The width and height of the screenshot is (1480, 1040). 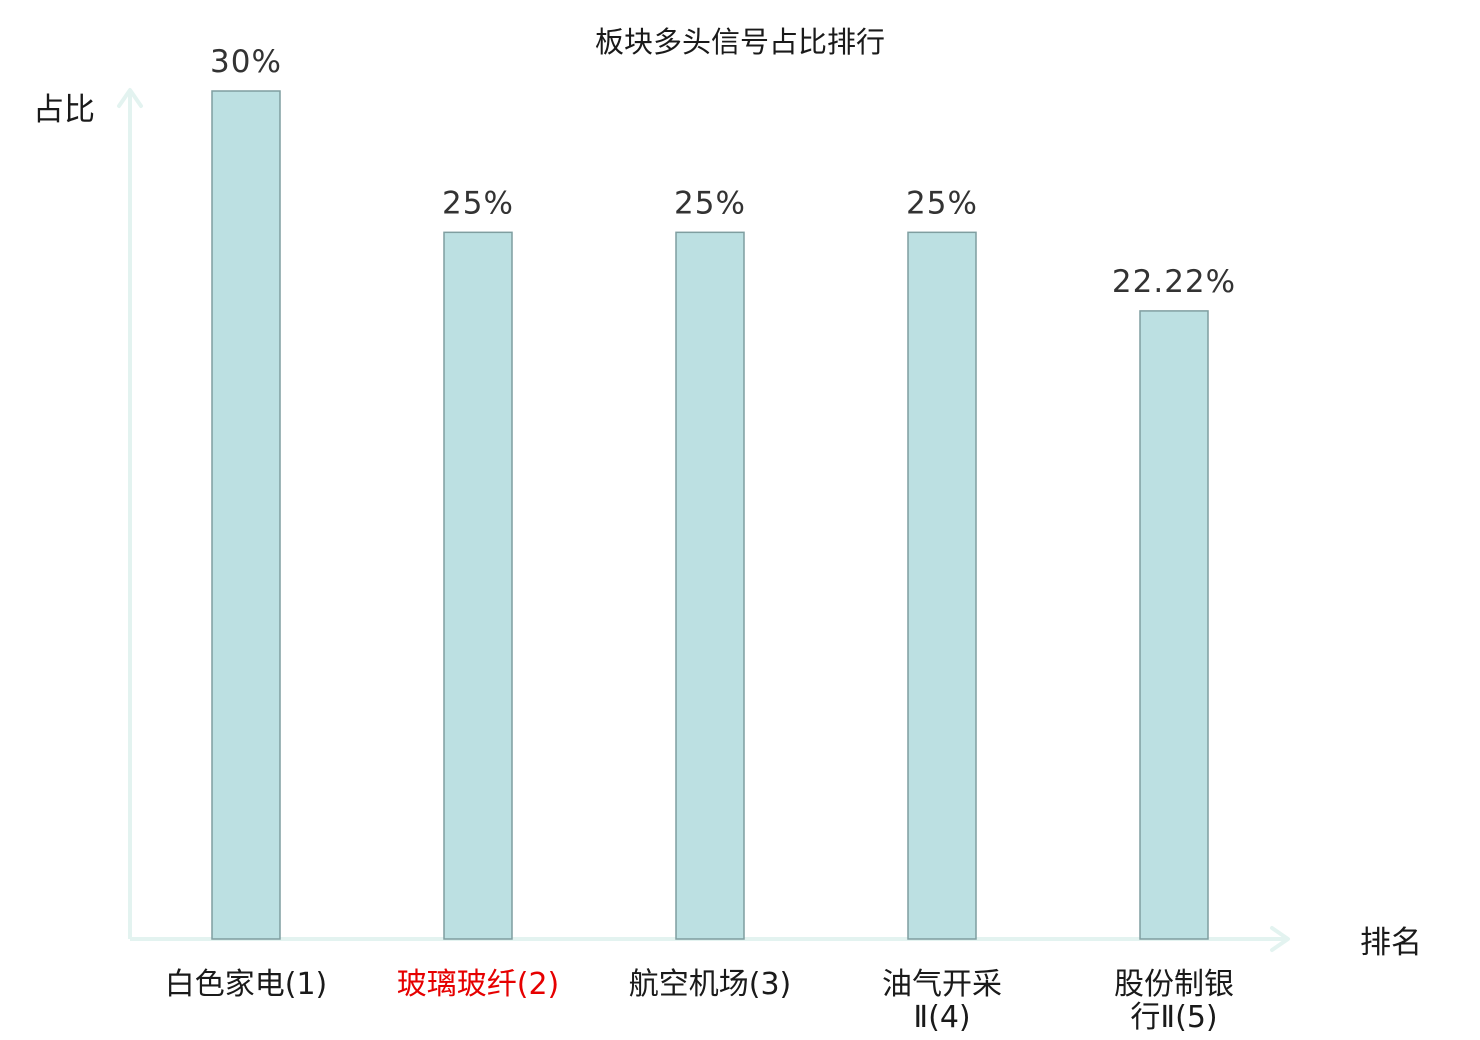 What do you see at coordinates (478, 984) in the screenshot?
I see `x-tick-label: 玻璃玻纤(2)` at bounding box center [478, 984].